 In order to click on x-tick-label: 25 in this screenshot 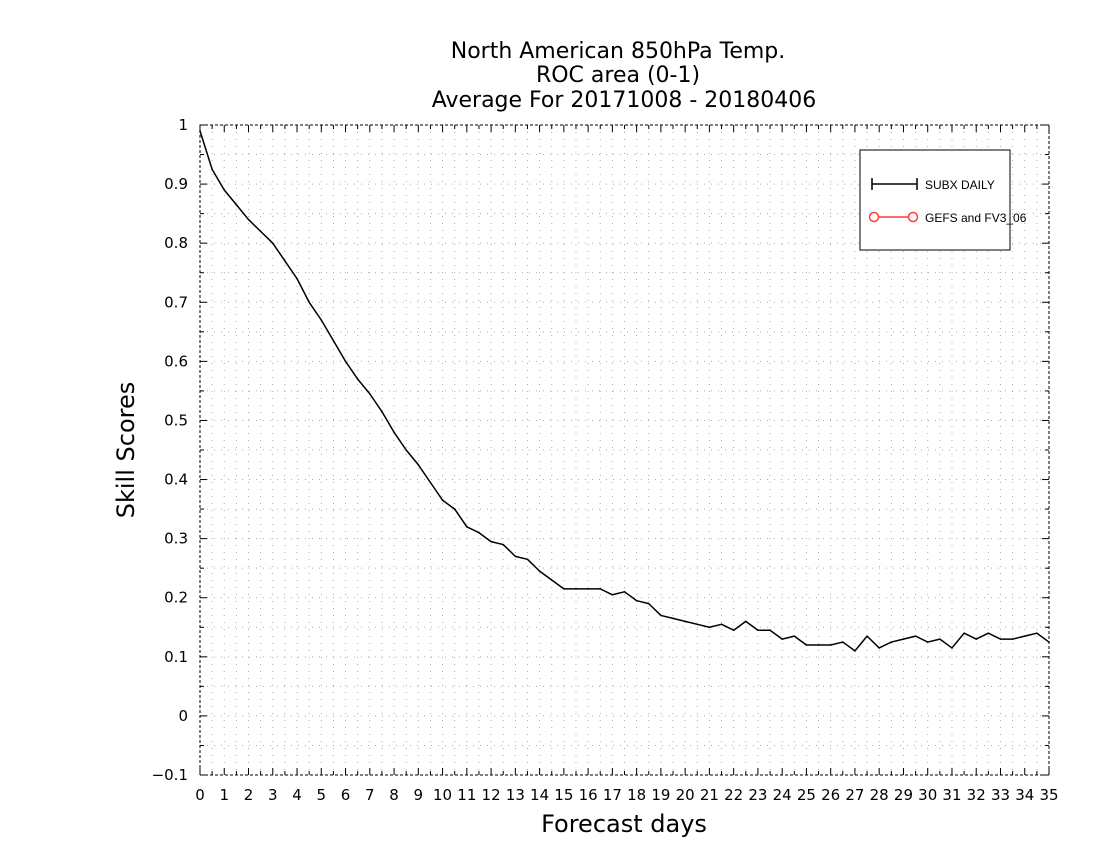, I will do `click(806, 795)`.